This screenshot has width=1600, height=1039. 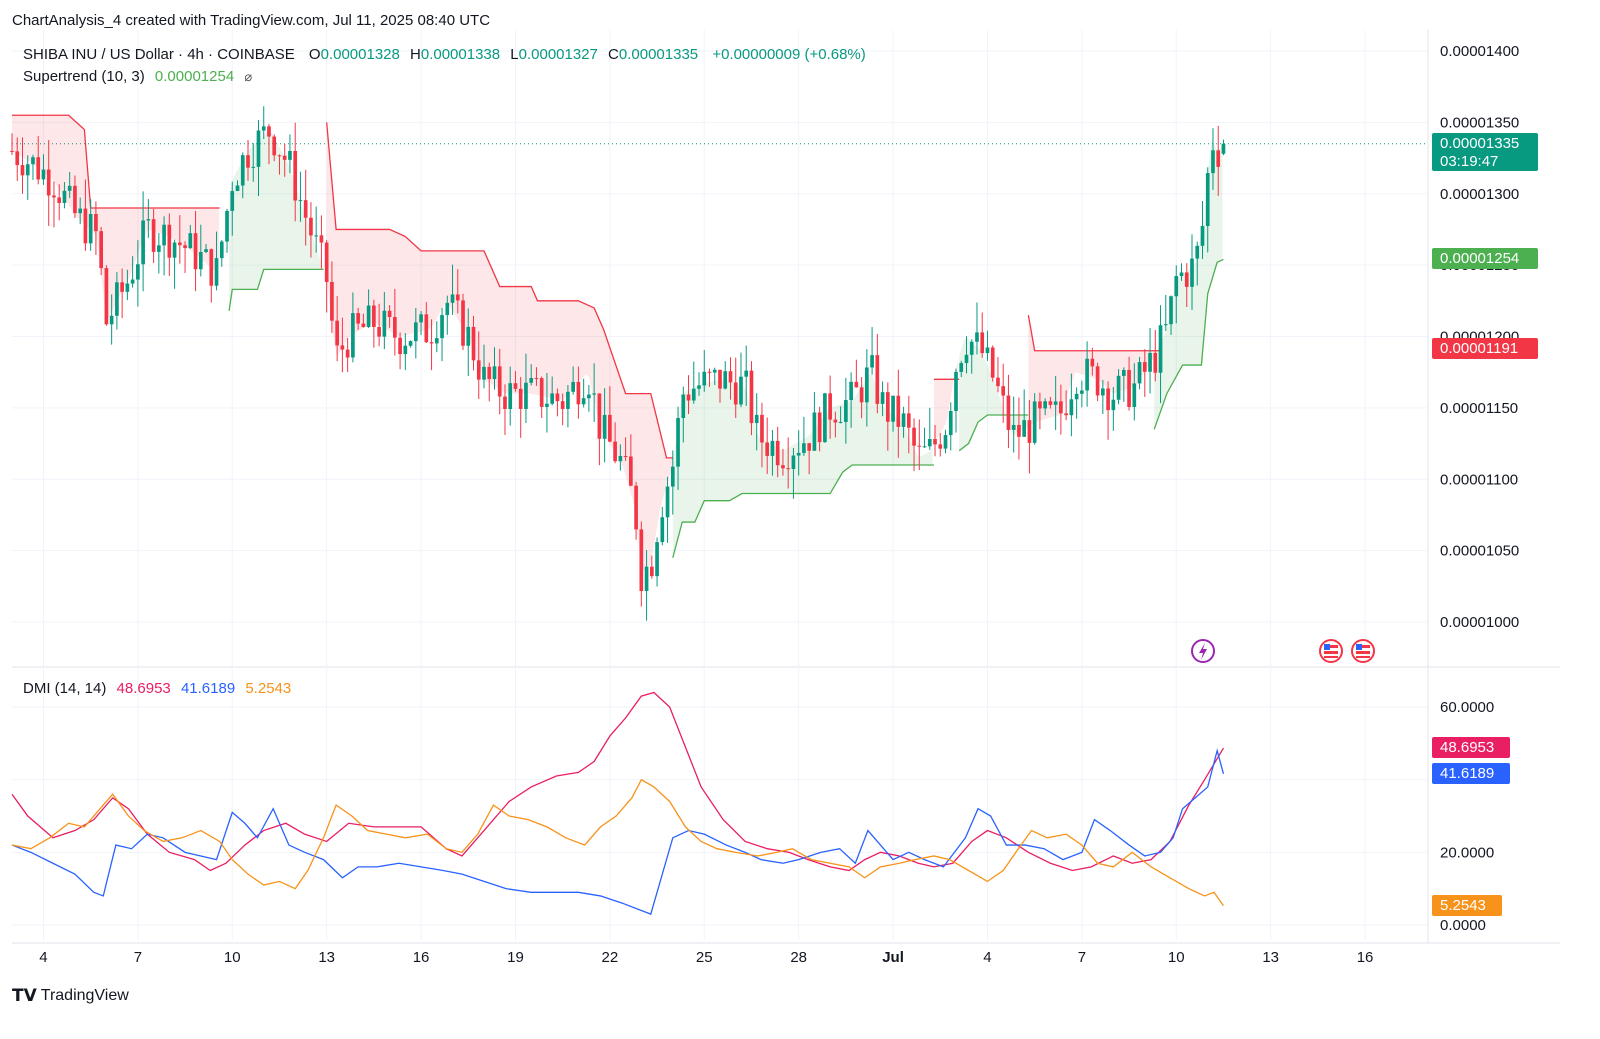 I want to click on dmi-label: DMI (14, 14), so click(x=65, y=688).